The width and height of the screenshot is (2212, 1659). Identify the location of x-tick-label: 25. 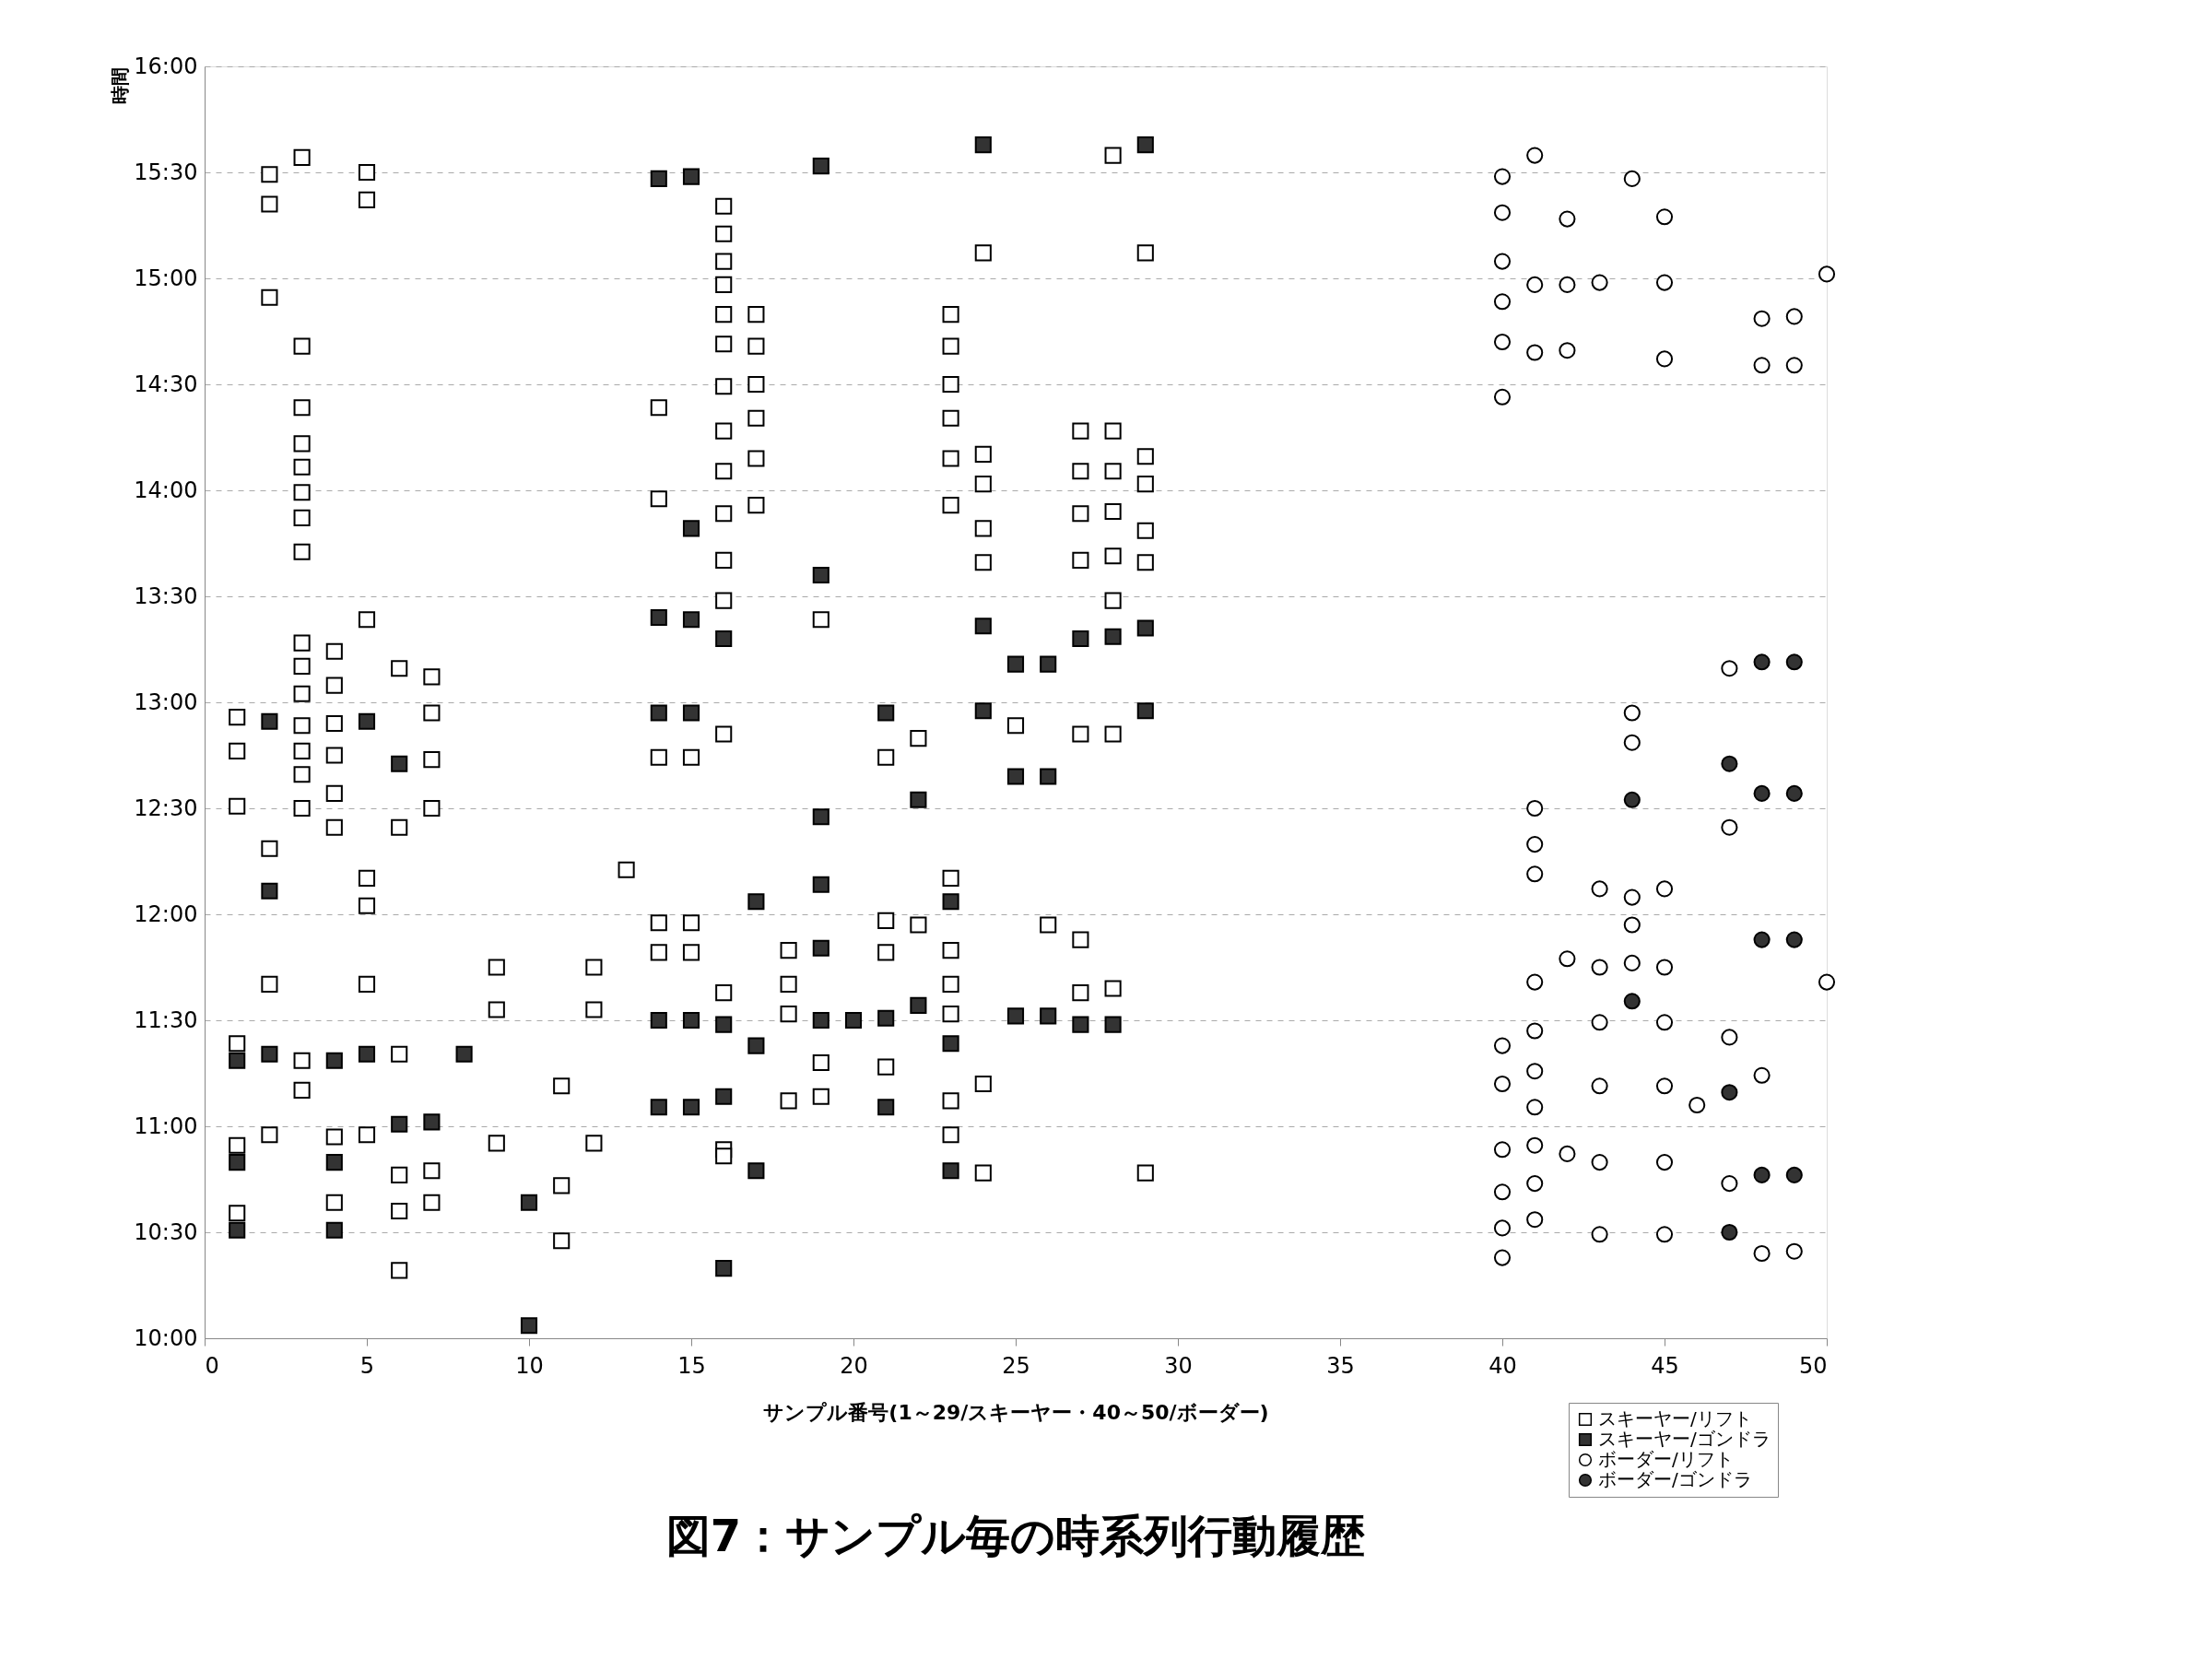
(1016, 1365).